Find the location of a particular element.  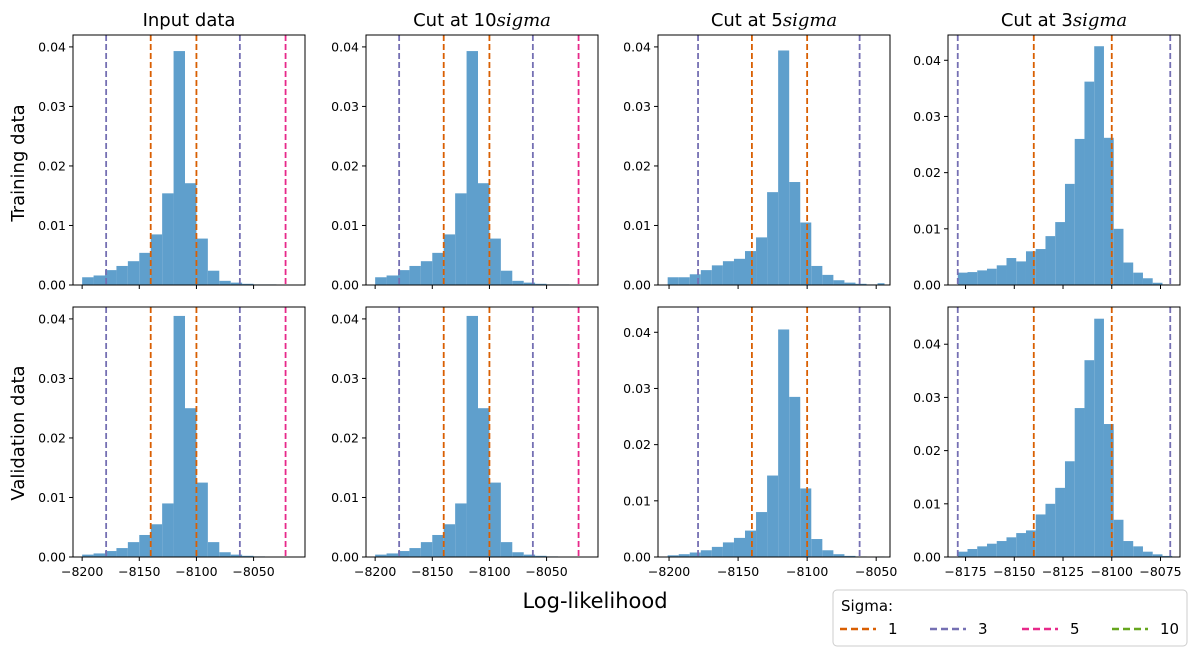

subplot-1-2: 0.00 0.01 0.02 0.03 0.04 Cut at 10sigma is located at coordinates (465, 151).